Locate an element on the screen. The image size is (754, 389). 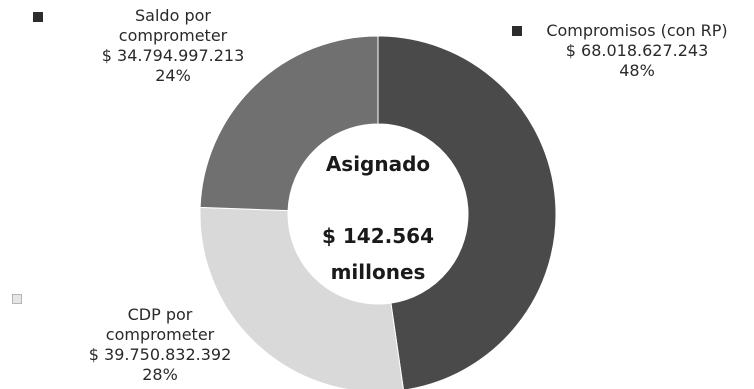
slice-name-saldo-line1: Saldo por is located at coordinates (173, 15).